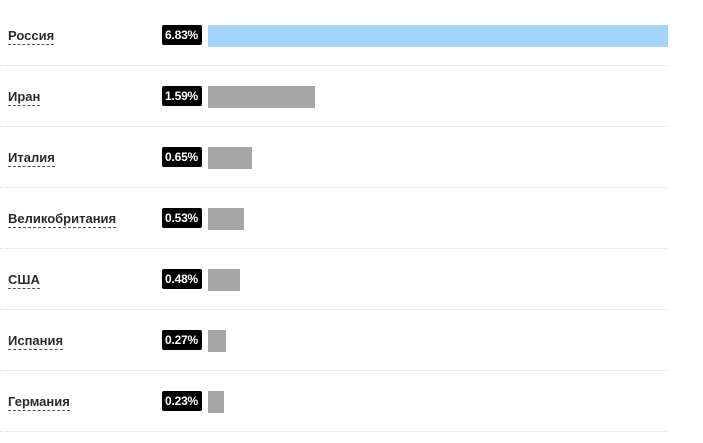 The width and height of the screenshot is (703, 443). I want to click on chart-row: Иран 1.59%, so click(334, 96).